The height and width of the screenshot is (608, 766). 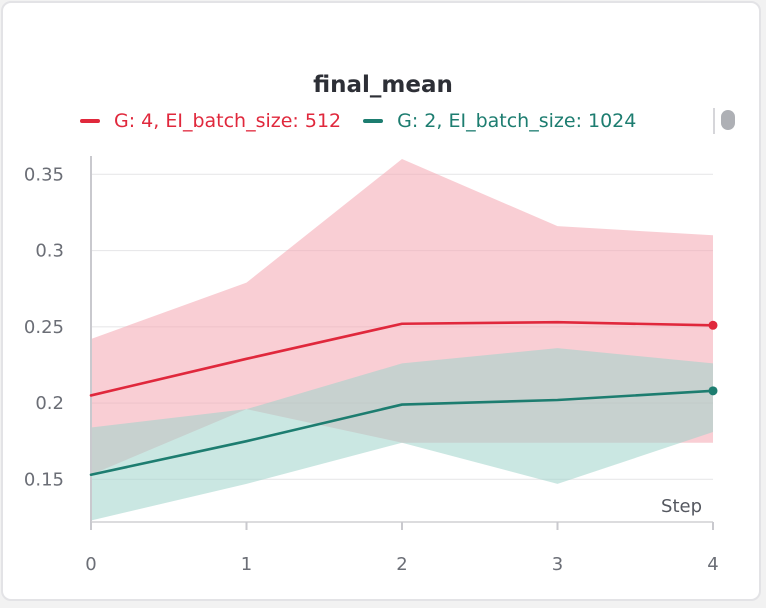 I want to click on y-tick-label: 0.2, so click(x=49, y=403).